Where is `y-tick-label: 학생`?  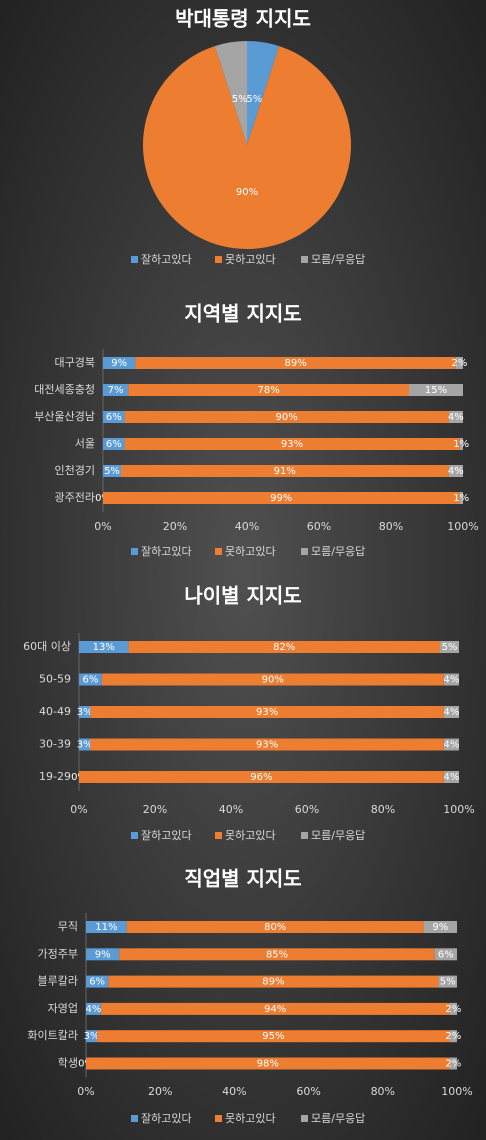 y-tick-label: 학생 is located at coordinates (68, 1063).